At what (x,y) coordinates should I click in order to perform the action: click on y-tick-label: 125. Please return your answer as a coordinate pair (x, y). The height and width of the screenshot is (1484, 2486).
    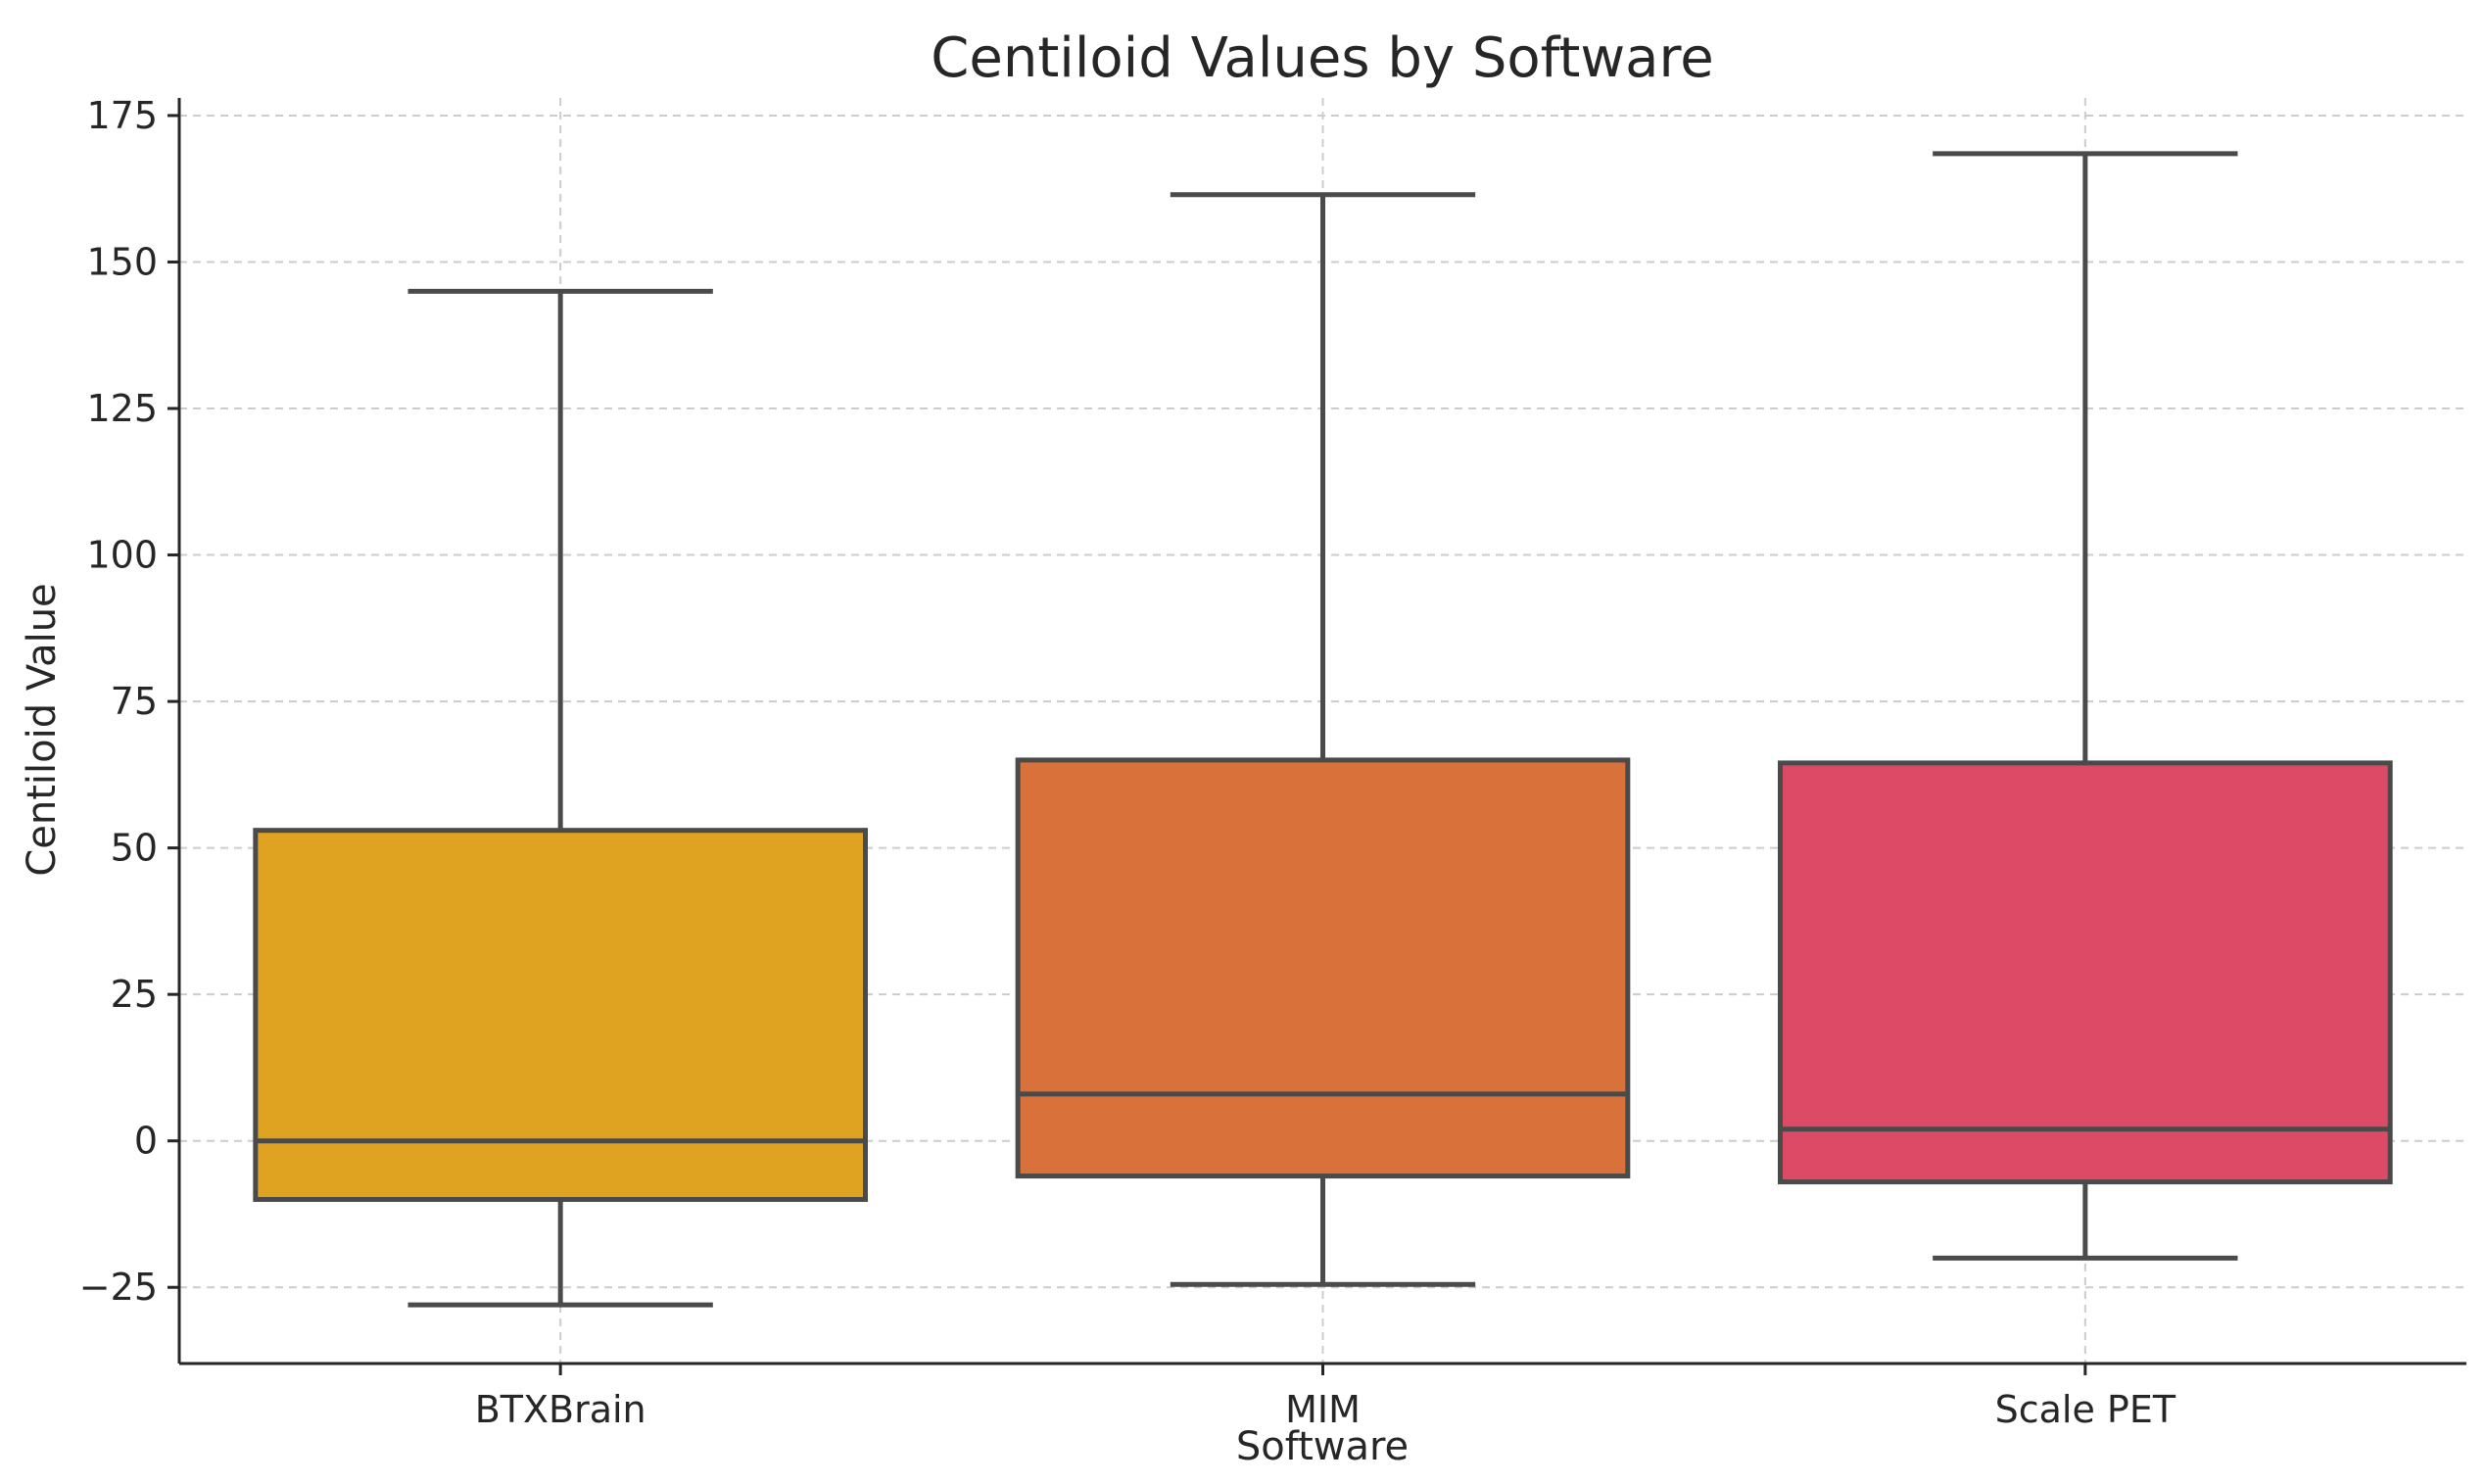
    Looking at the image, I should click on (122, 408).